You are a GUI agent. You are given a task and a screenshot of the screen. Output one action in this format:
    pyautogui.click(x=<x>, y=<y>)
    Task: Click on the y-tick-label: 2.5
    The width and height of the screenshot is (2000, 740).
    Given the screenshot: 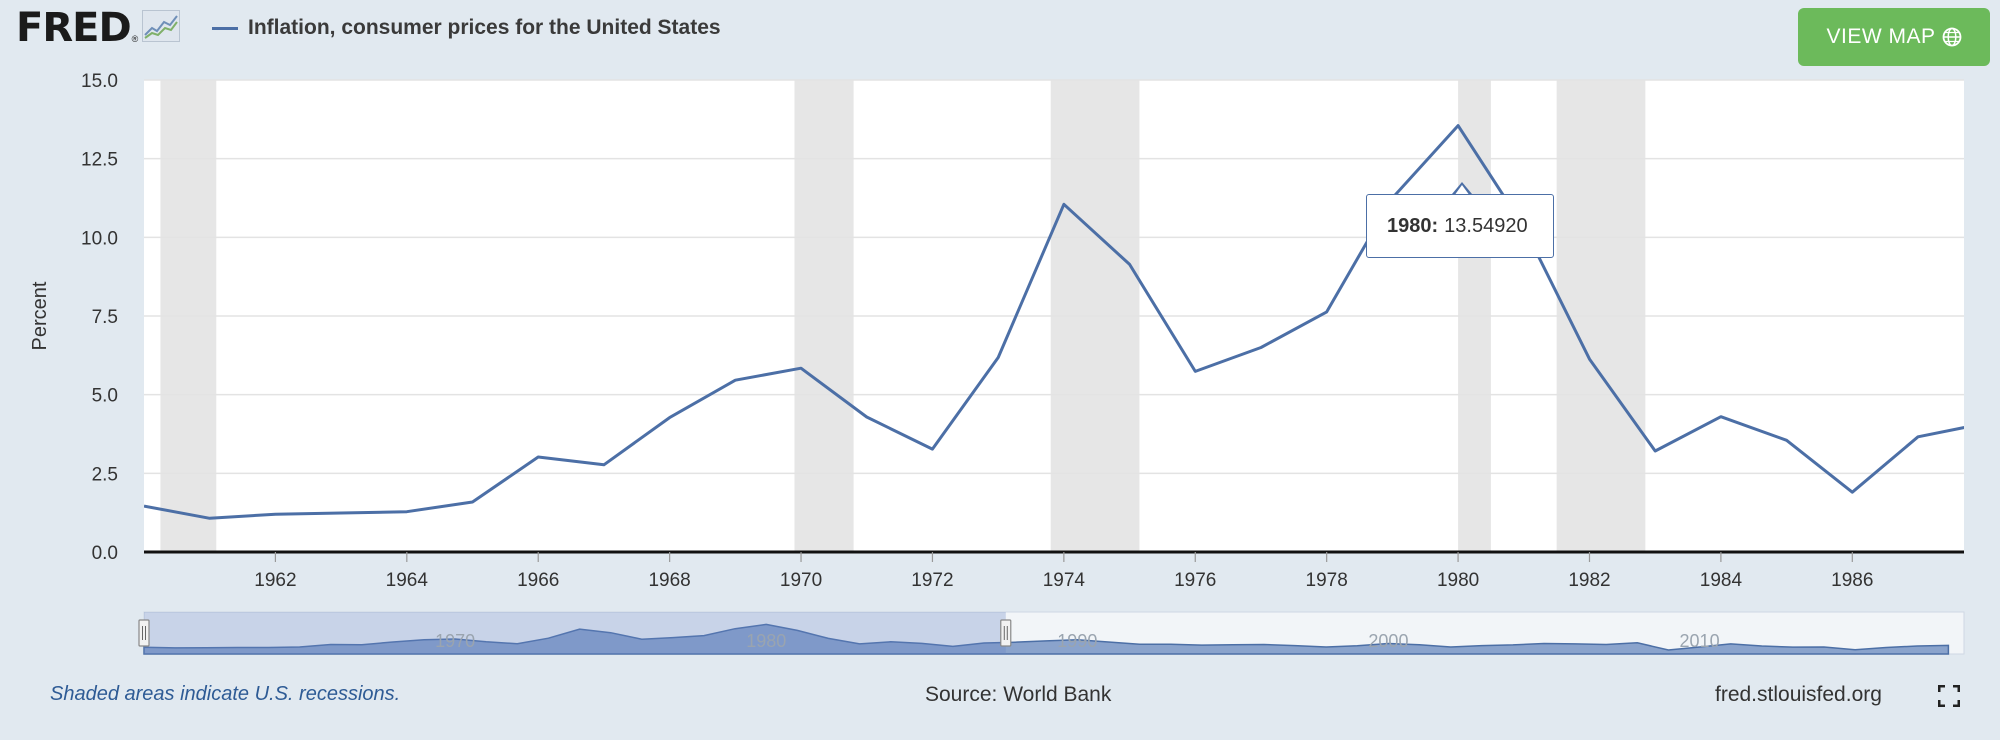 What is the action you would take?
    pyautogui.click(x=105, y=474)
    